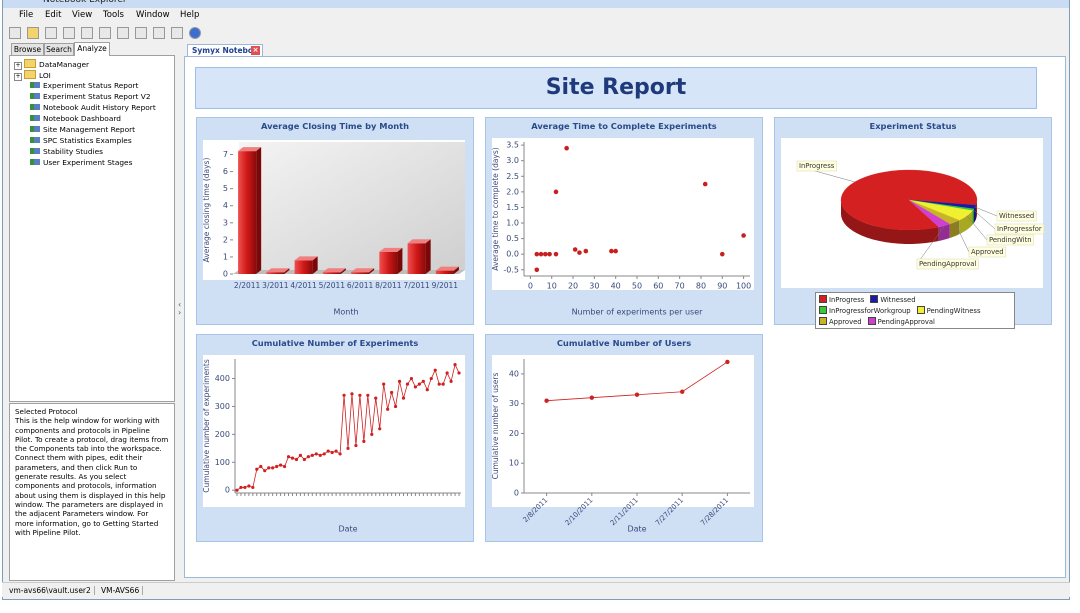 This screenshot has width=1080, height=613. What do you see at coordinates (82, 130) in the screenshot?
I see `tree-protocol: Site Management Report` at bounding box center [82, 130].